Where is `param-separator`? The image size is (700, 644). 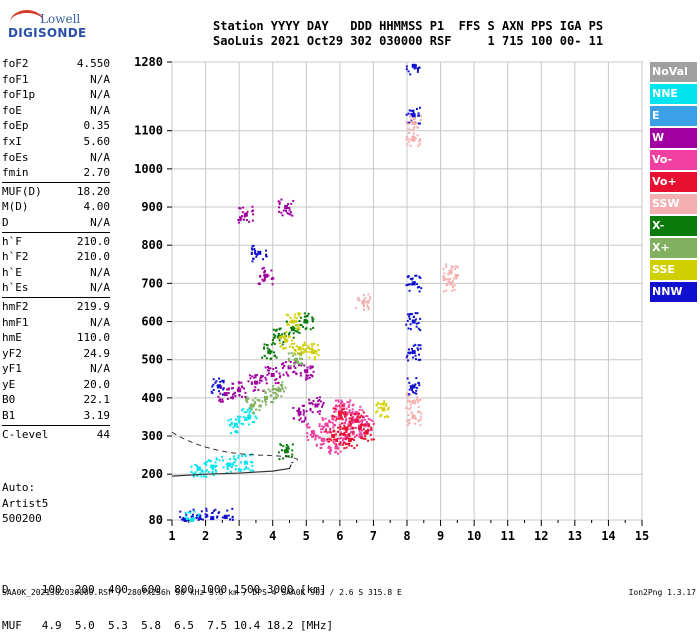
param-separator is located at coordinates (56, 297).